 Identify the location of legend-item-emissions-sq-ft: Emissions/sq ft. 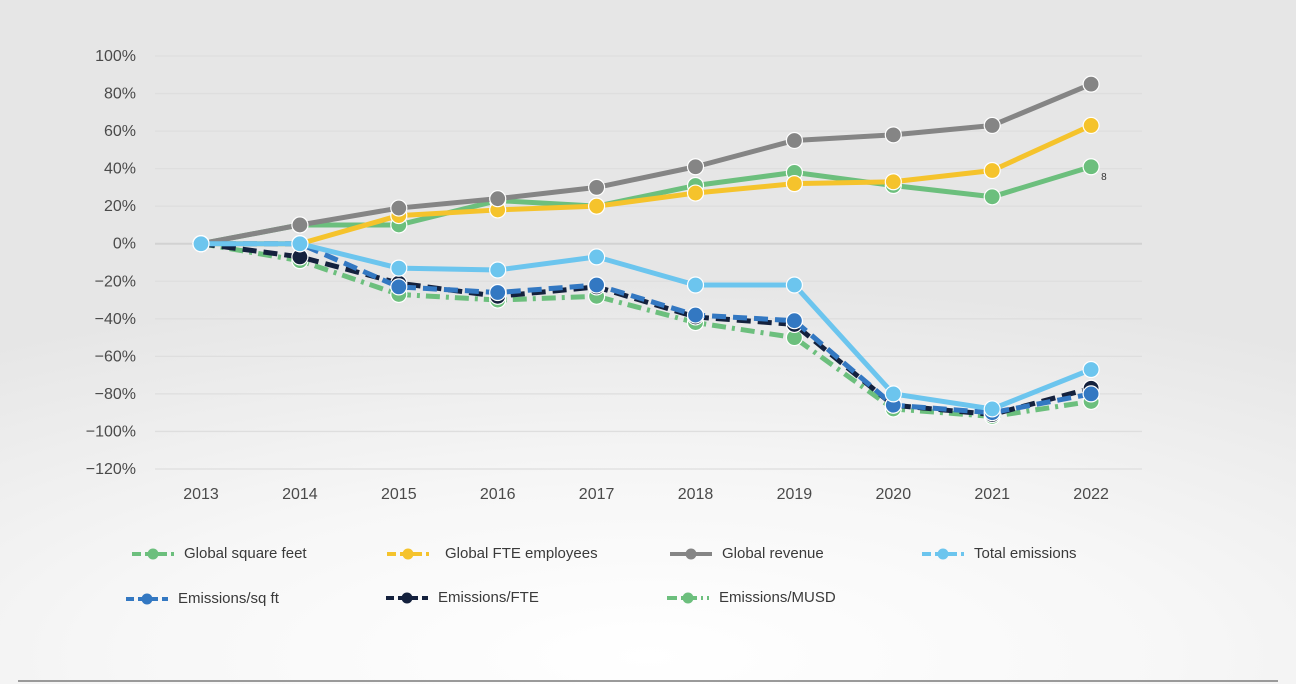
(201, 598).